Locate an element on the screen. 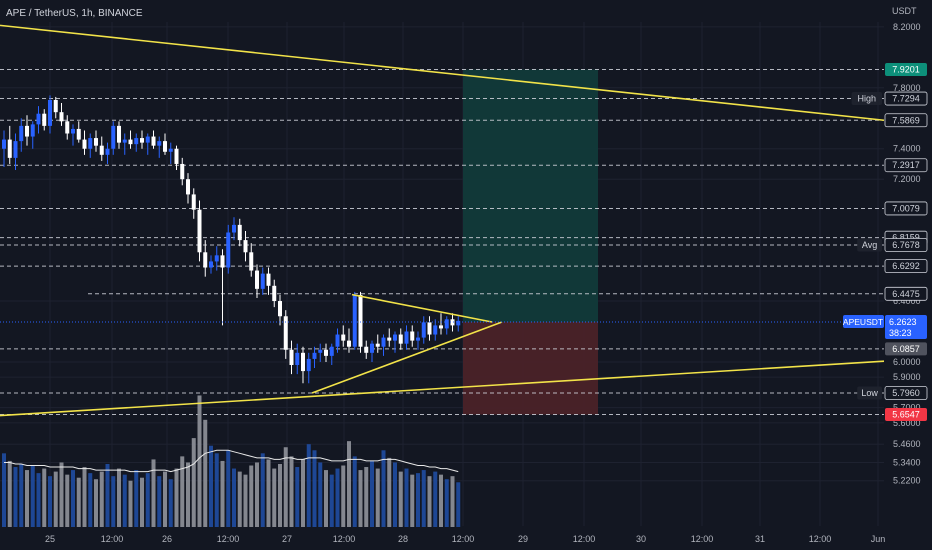 The image size is (932, 550). last-price-value: 6.2623 is located at coordinates (903, 322).